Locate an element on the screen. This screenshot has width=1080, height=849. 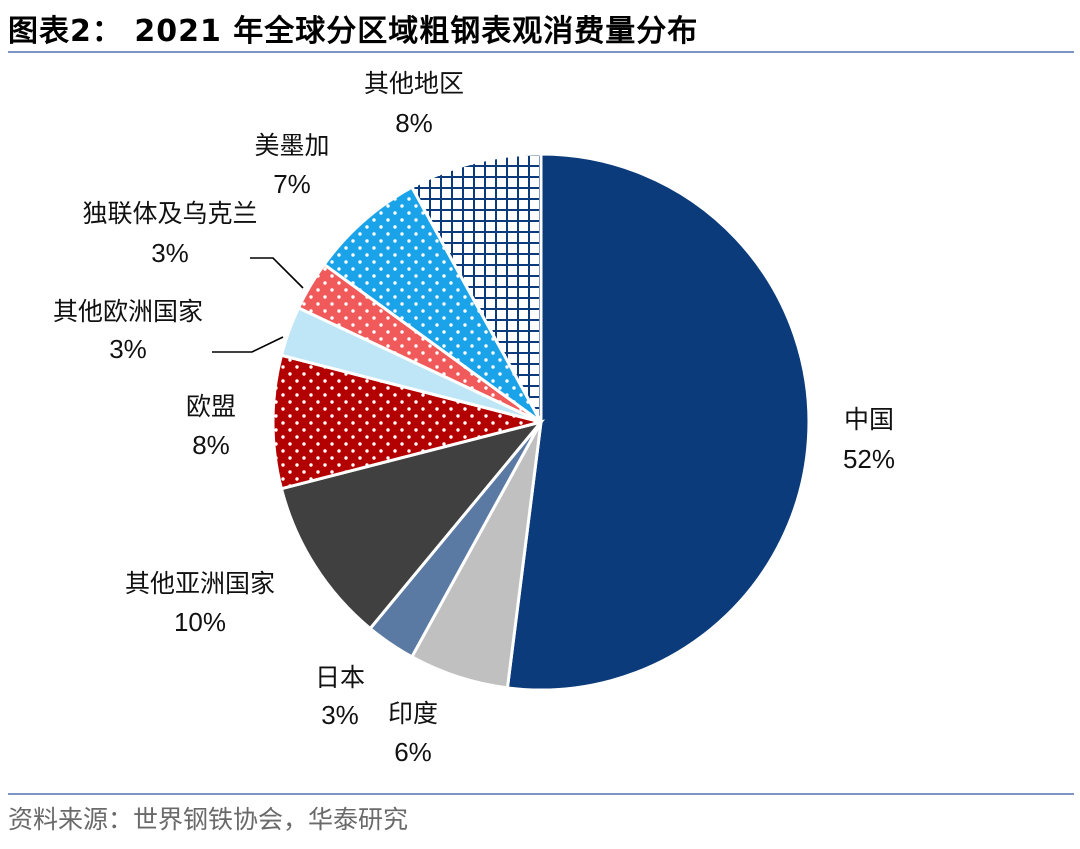
slice-value-0: 52% is located at coordinates (869, 459).